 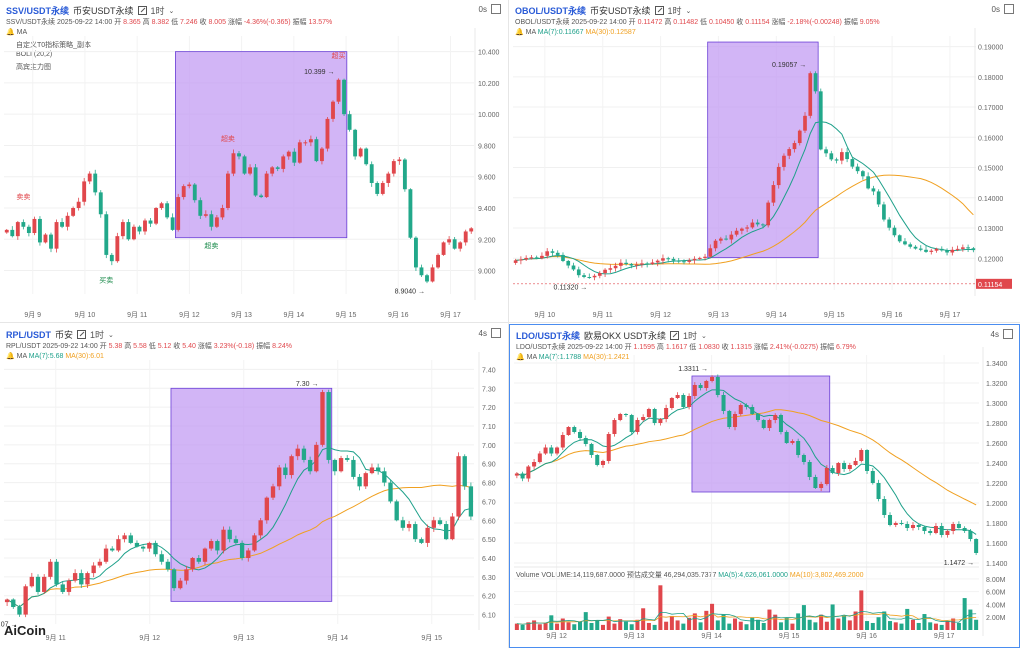 What do you see at coordinates (55, 356) in the screenshot?
I see `ma-legend: 🔔 MA MA(7):5.68 MA(30):6.01` at bounding box center [55, 356].